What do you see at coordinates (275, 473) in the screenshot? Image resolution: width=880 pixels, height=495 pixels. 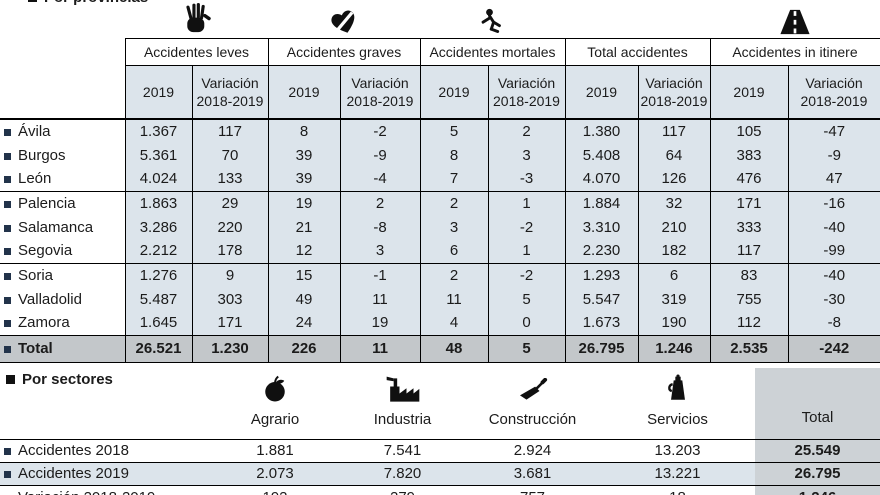 I see `cell-value: 2.073` at bounding box center [275, 473].